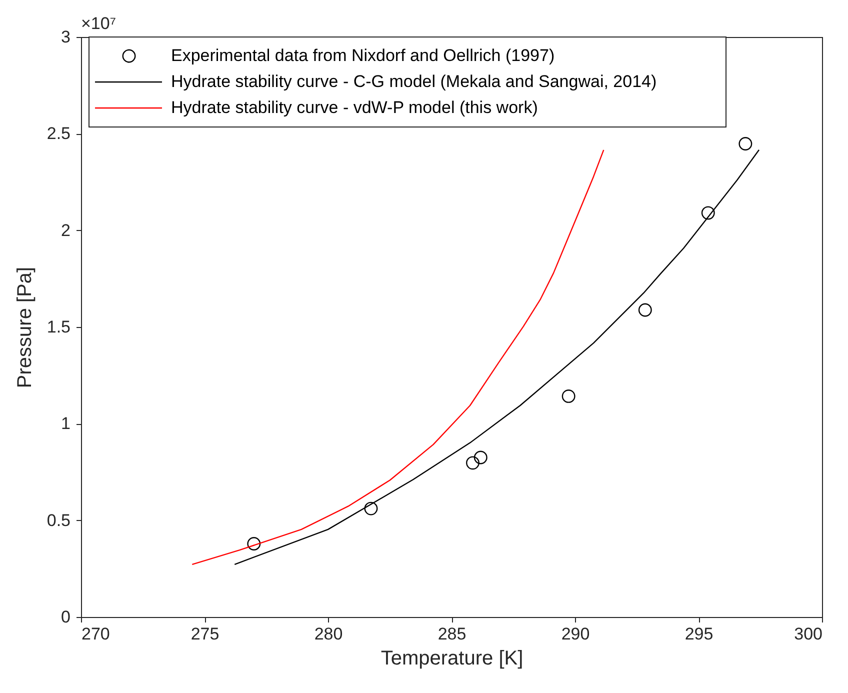  Describe the element at coordinates (575, 634) in the screenshot. I see `x-tick-label: 290` at that location.